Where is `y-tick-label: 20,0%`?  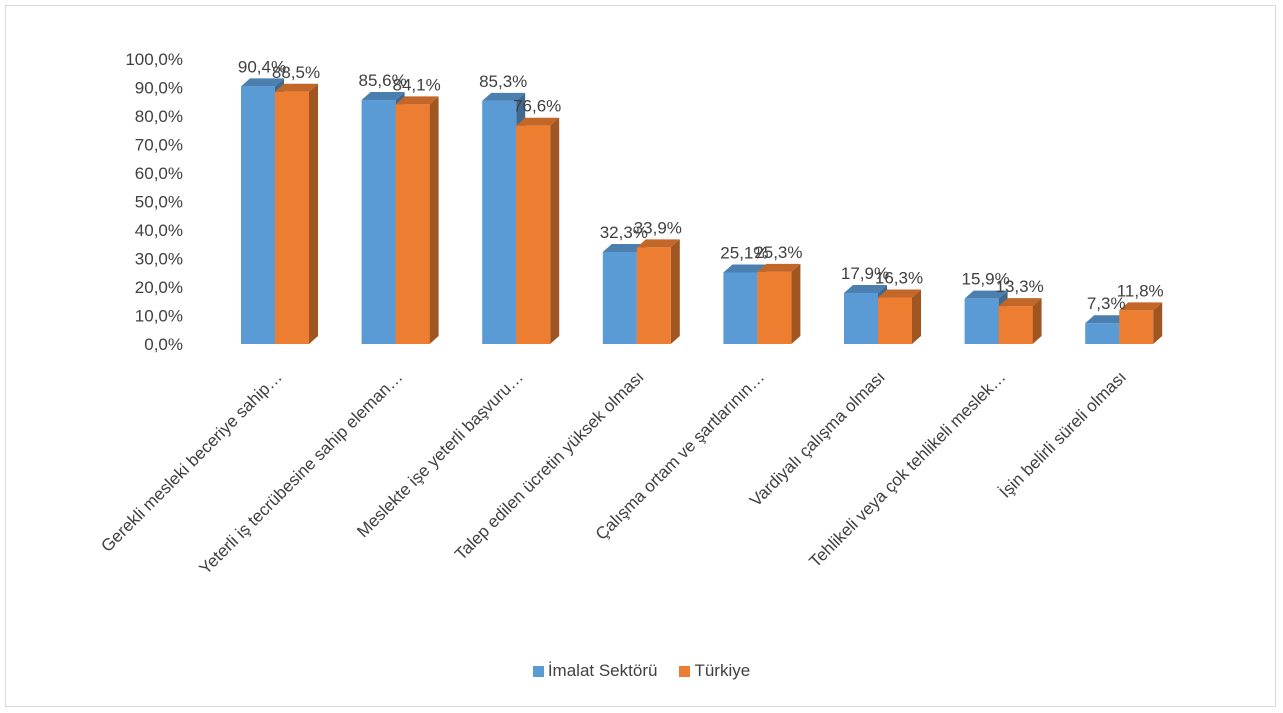 y-tick-label: 20,0% is located at coordinates (159, 287).